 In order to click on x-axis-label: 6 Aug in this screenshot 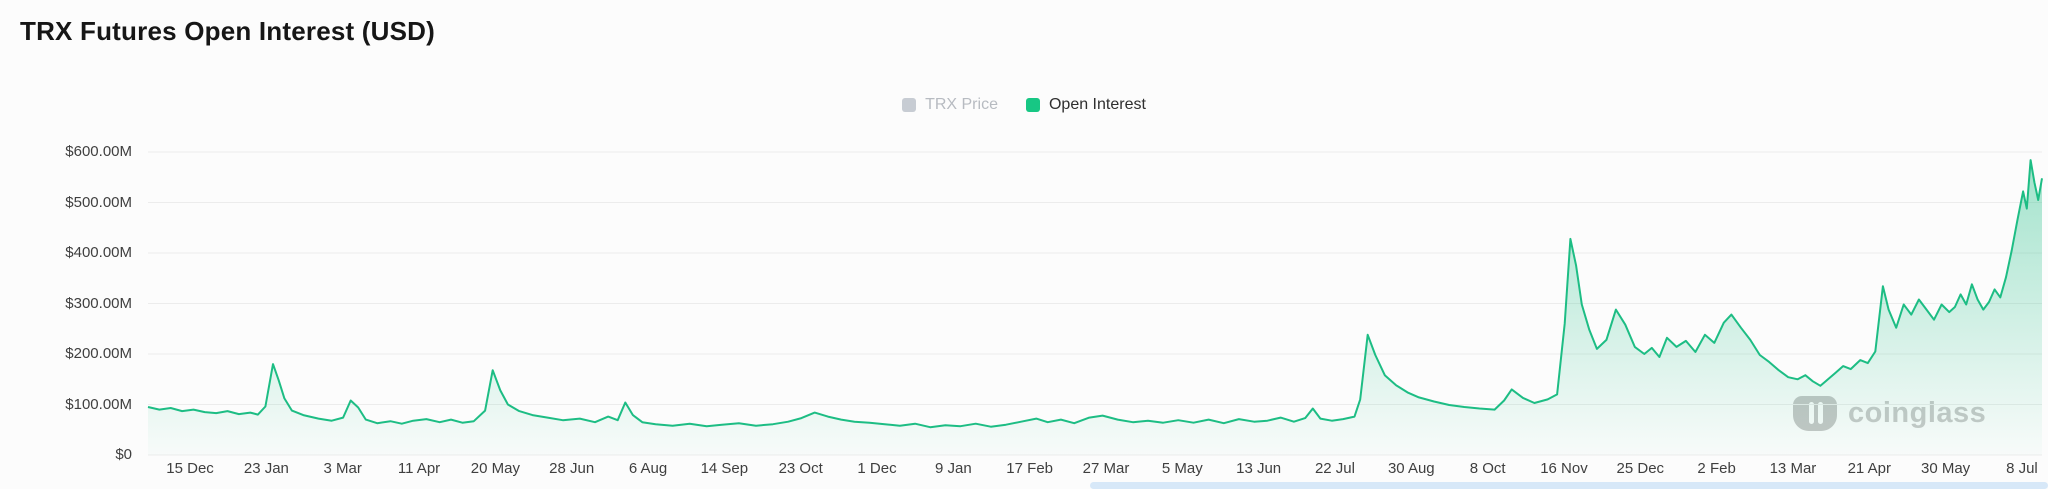, I will do `click(648, 468)`.